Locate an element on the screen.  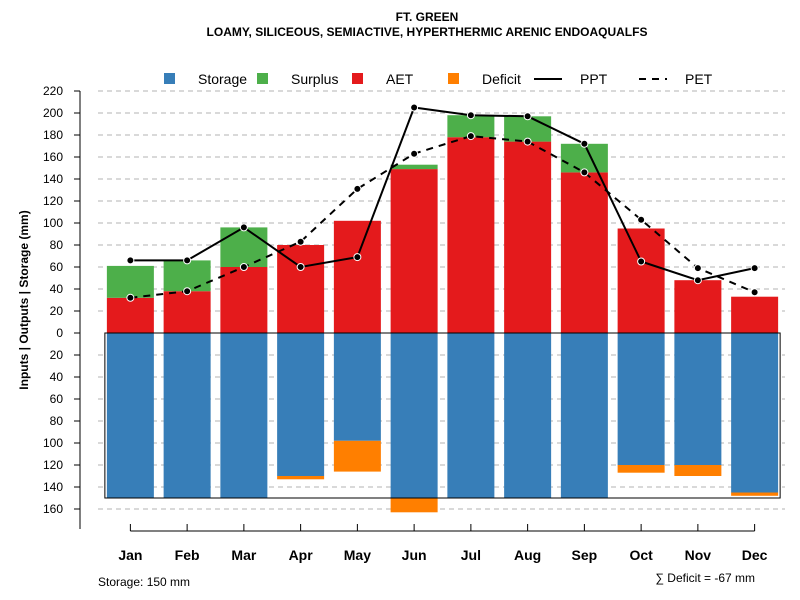
y-tick-label: 220 is located at coordinates (53, 91).